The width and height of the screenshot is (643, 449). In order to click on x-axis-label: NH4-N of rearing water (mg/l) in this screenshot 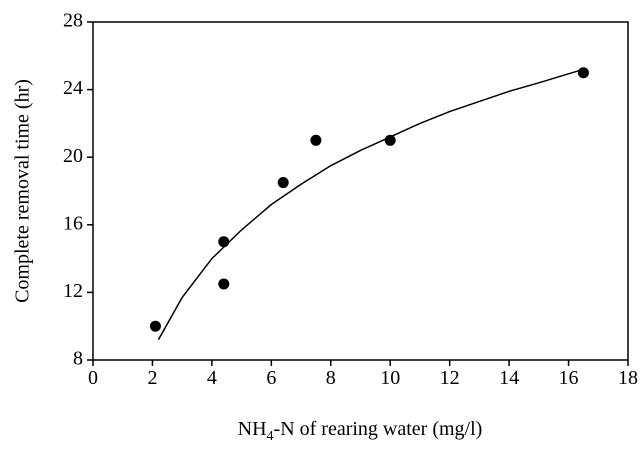, I will do `click(360, 431)`.